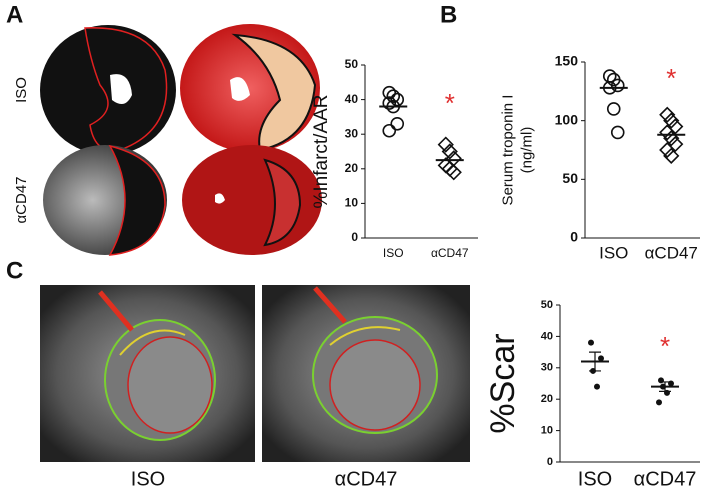 This screenshot has width=714, height=495. What do you see at coordinates (567, 61) in the screenshot?
I see `y-tick-label: 150` at bounding box center [567, 61].